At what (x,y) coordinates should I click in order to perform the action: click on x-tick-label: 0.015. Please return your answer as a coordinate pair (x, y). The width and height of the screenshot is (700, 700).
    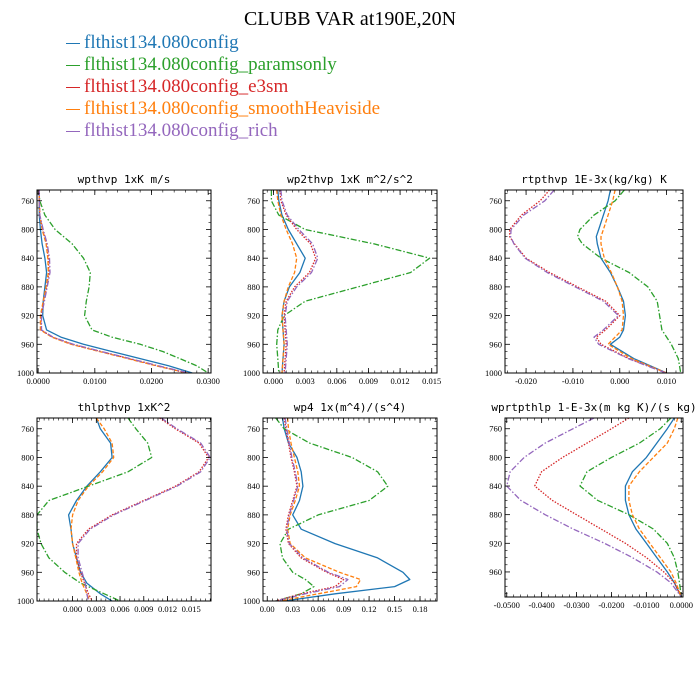
    Looking at the image, I should click on (431, 381).